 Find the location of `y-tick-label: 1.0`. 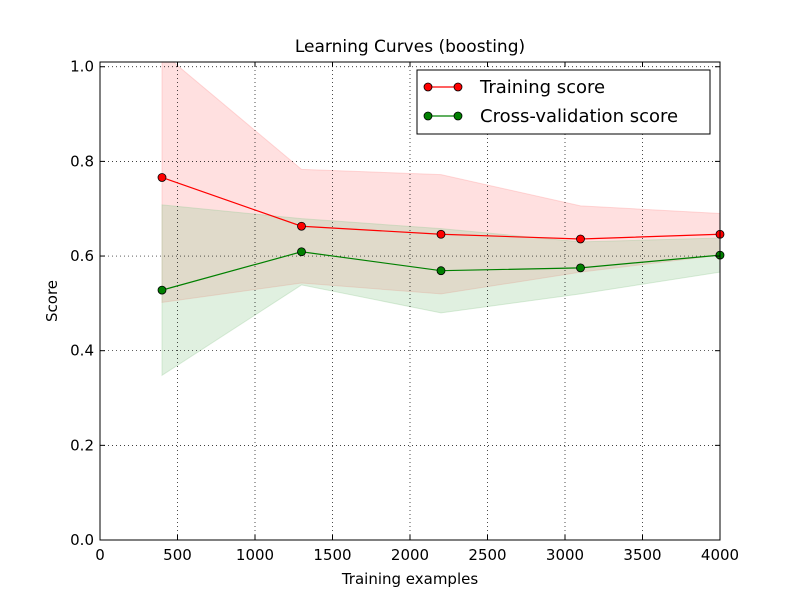

y-tick-label: 1.0 is located at coordinates (82, 67).